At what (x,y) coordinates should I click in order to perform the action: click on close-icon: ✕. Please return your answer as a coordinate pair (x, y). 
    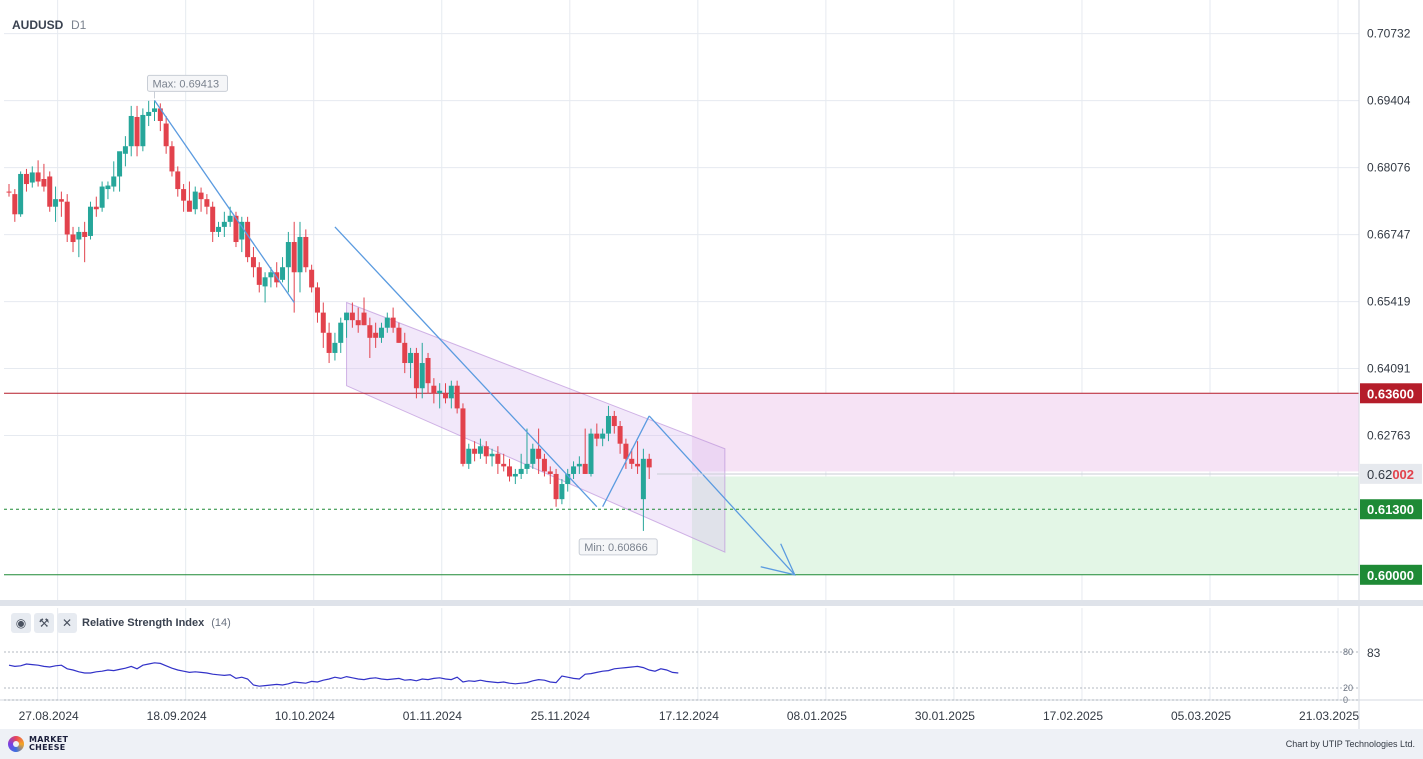
    Looking at the image, I should click on (67, 623).